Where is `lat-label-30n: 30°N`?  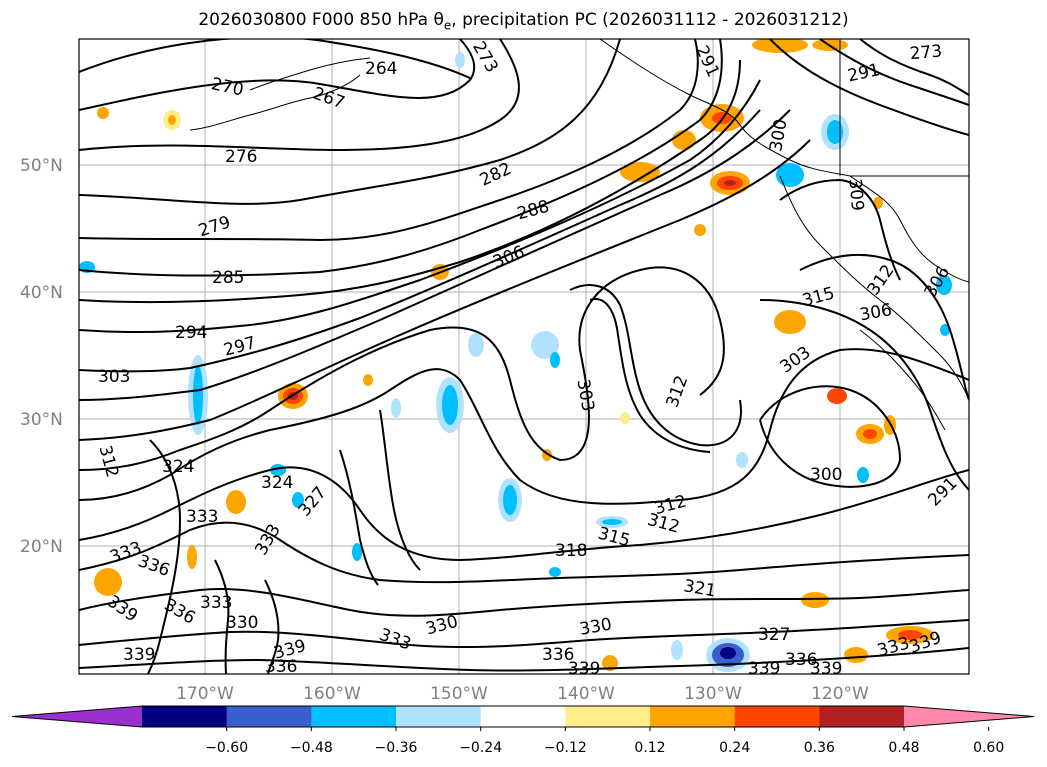 lat-label-30n: 30°N is located at coordinates (41, 420).